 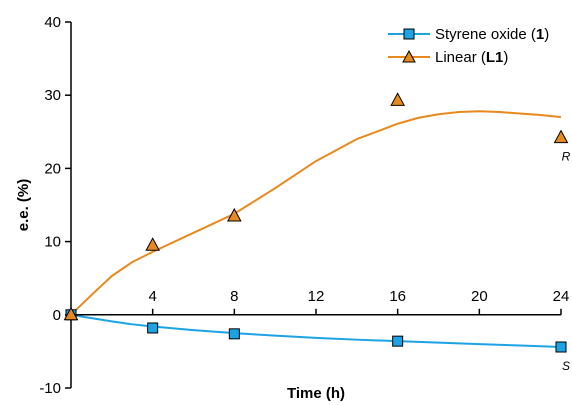 What do you see at coordinates (561, 296) in the screenshot?
I see `x-tick-label: 24` at bounding box center [561, 296].